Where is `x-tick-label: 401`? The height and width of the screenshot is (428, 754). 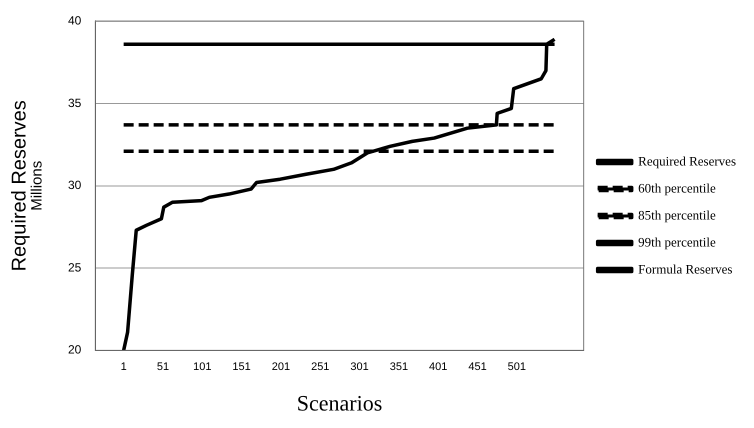
x-tick-label: 401 is located at coordinates (438, 367).